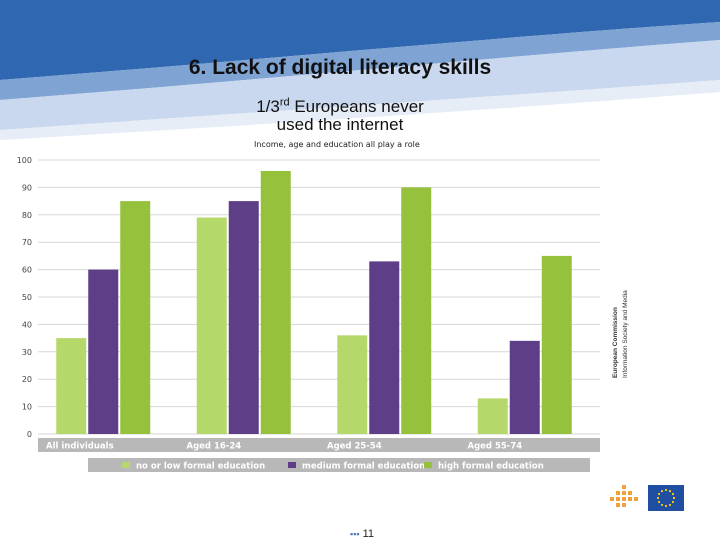  I want to click on category-label: All individuals, so click(80, 447).